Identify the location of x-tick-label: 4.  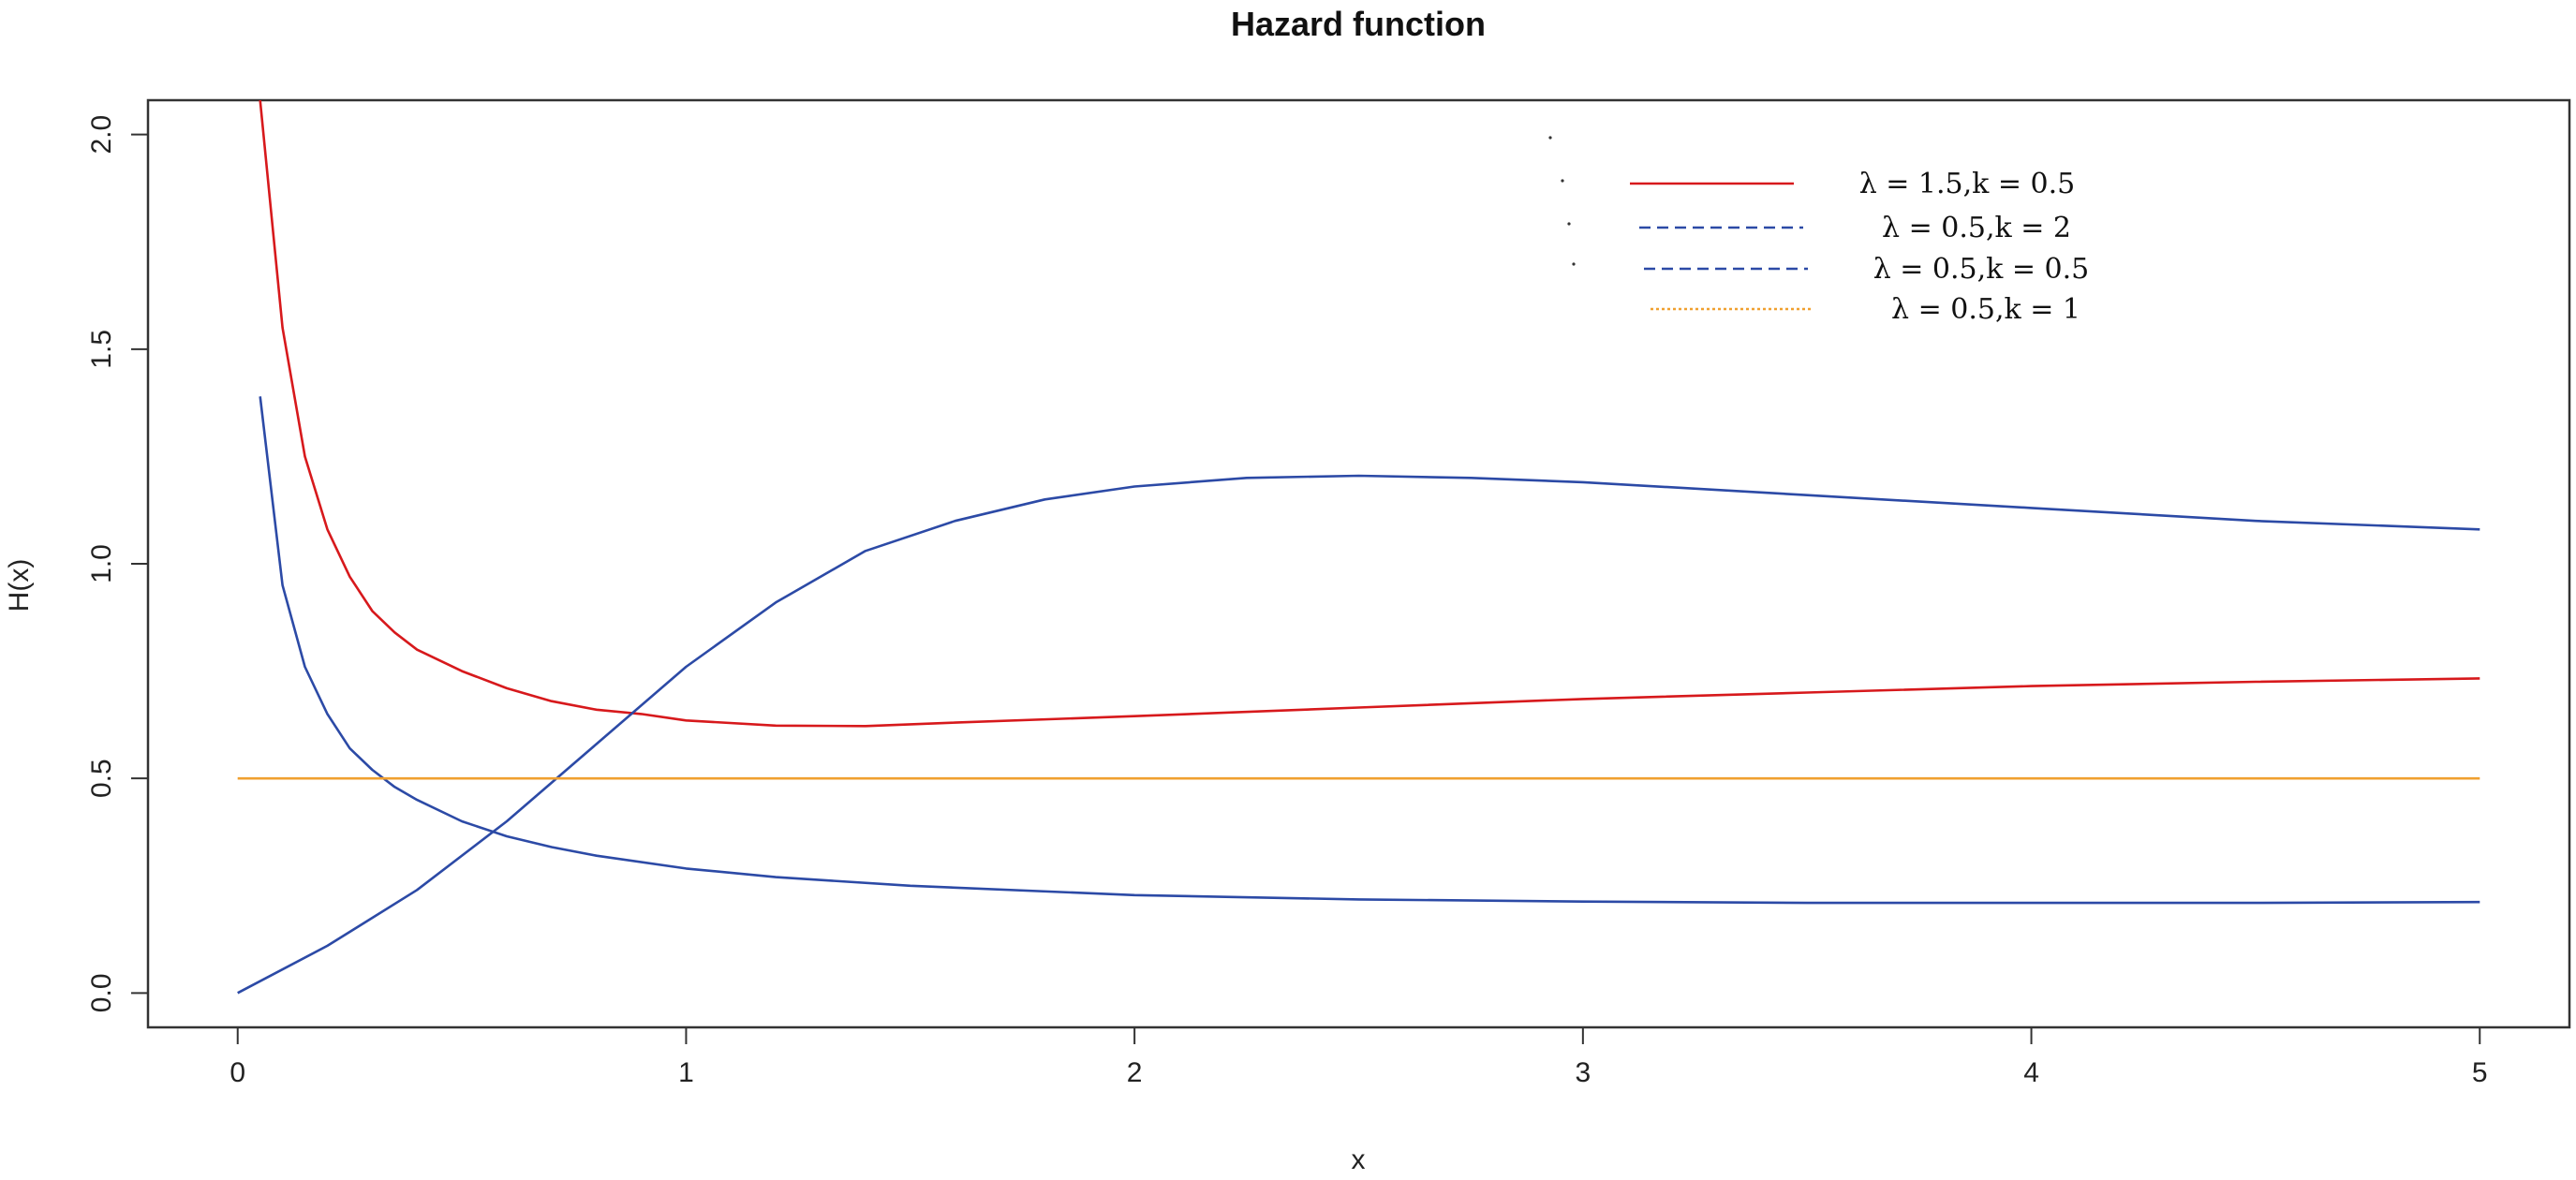
(2031, 1073).